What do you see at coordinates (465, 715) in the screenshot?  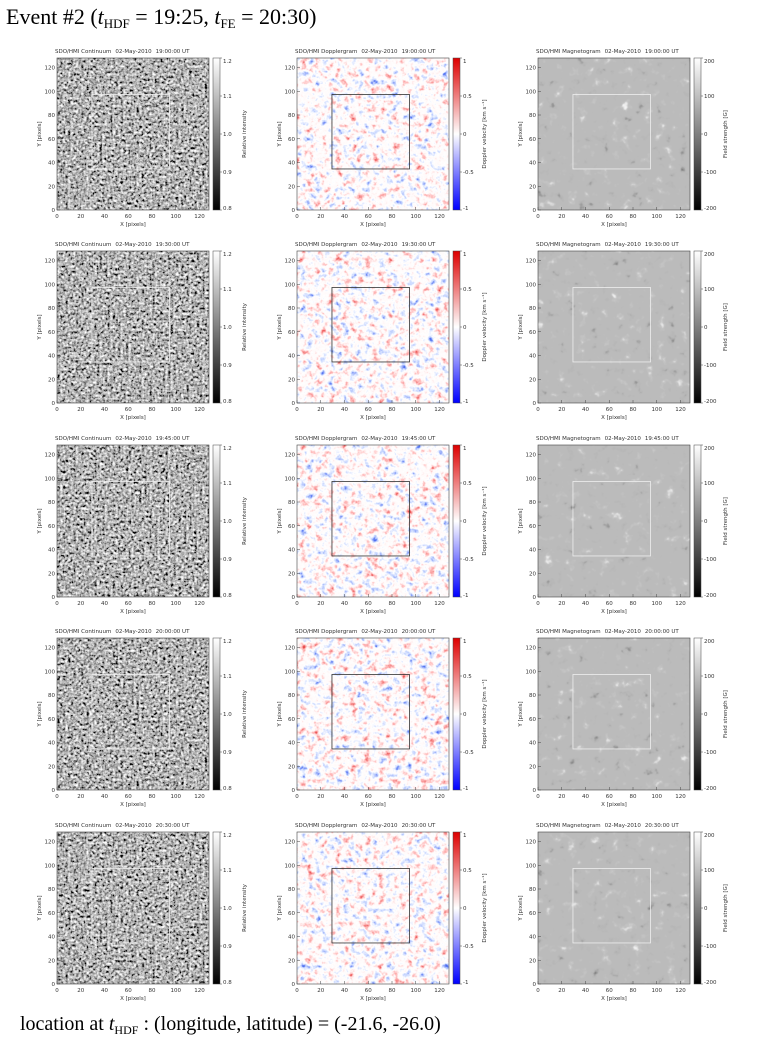 I see `colorbar-tick-label: 0` at bounding box center [465, 715].